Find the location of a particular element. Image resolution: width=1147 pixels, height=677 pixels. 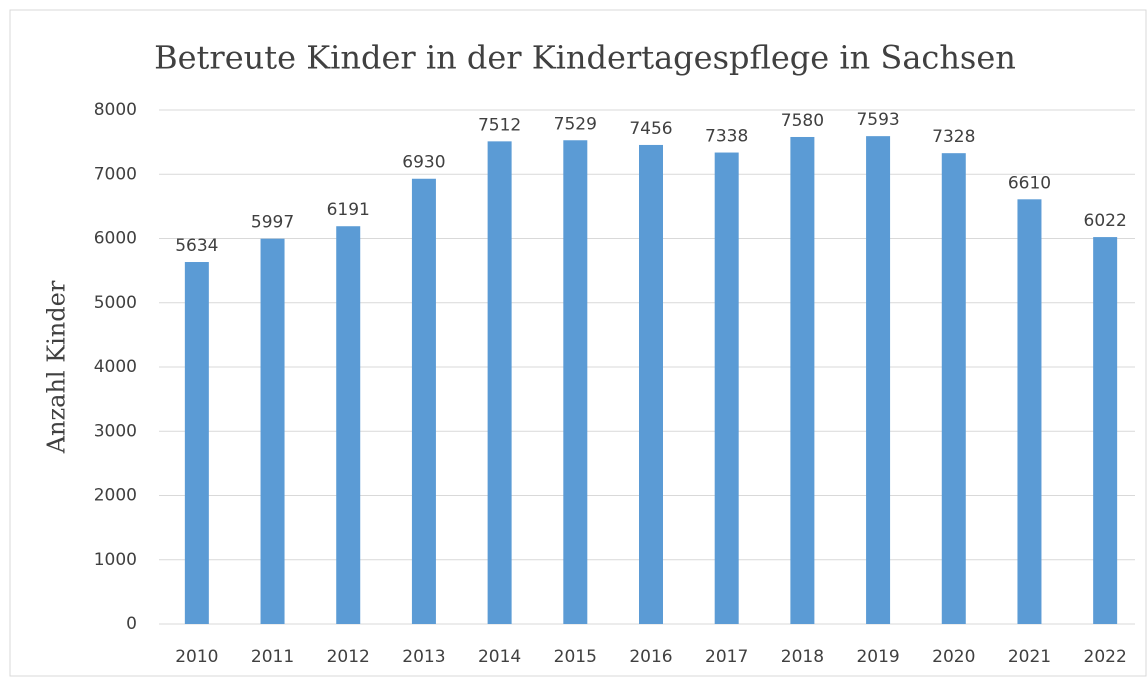

x-tick-label: 2012 is located at coordinates (348, 657).